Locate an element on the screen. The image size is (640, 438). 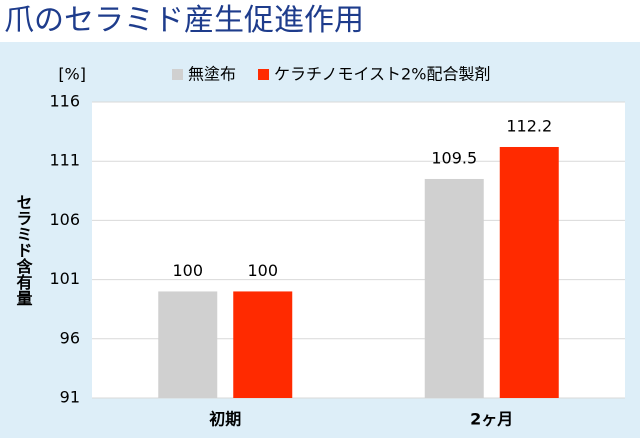
chart-title: 爪のセラミド産生促進作用 is located at coordinates (184, 20).